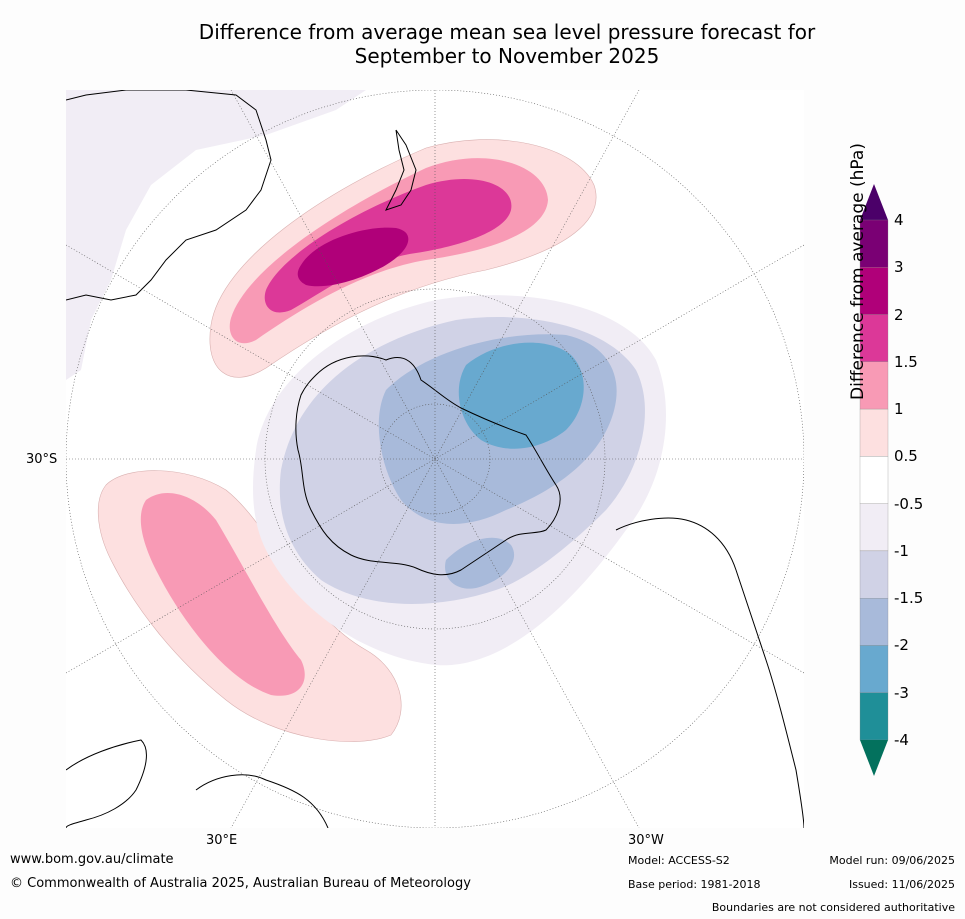 The width and height of the screenshot is (965, 919). Describe the element at coordinates (906, 456) in the screenshot. I see `colorbar-tick-label: 0.5` at that location.